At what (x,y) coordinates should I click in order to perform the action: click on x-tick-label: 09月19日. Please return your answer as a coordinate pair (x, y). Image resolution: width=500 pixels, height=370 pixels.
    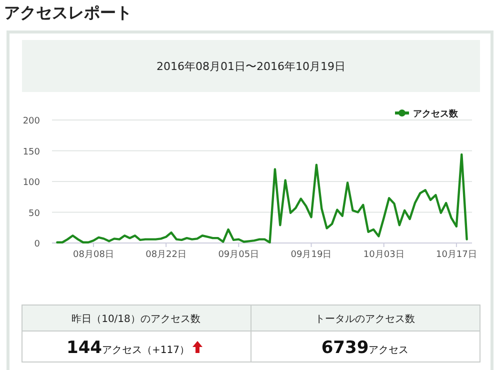
    Looking at the image, I should click on (311, 255).